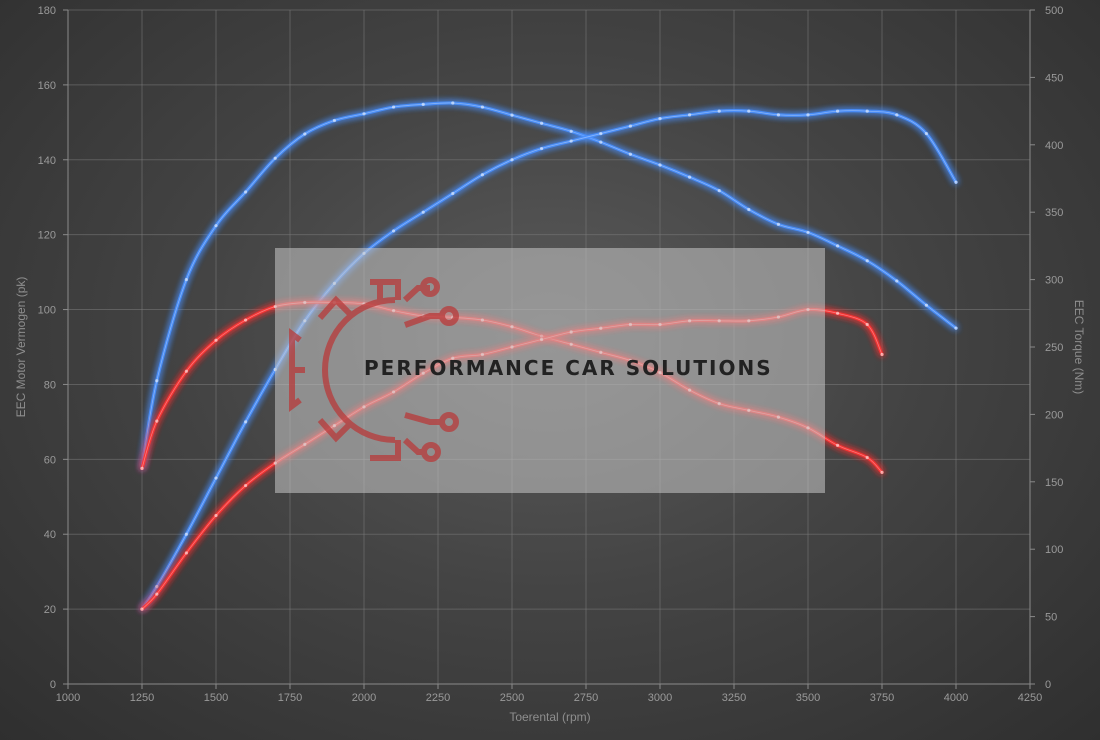  What do you see at coordinates (47, 161) in the screenshot?
I see `y-left-tick-label: 140` at bounding box center [47, 161].